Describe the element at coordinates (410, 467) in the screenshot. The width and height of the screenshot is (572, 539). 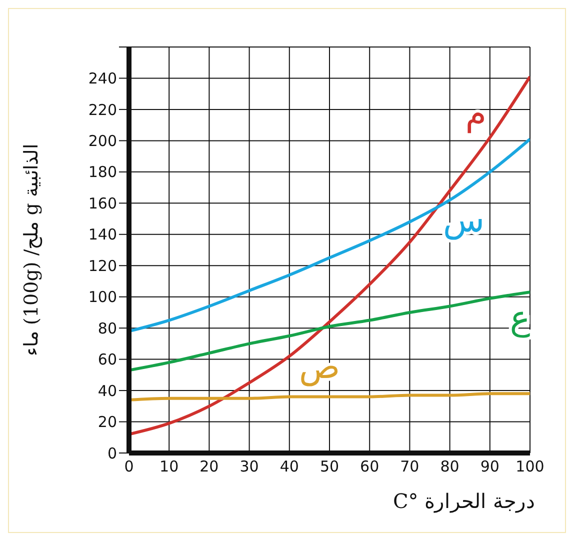
I see `x-tick-label: 70` at that location.